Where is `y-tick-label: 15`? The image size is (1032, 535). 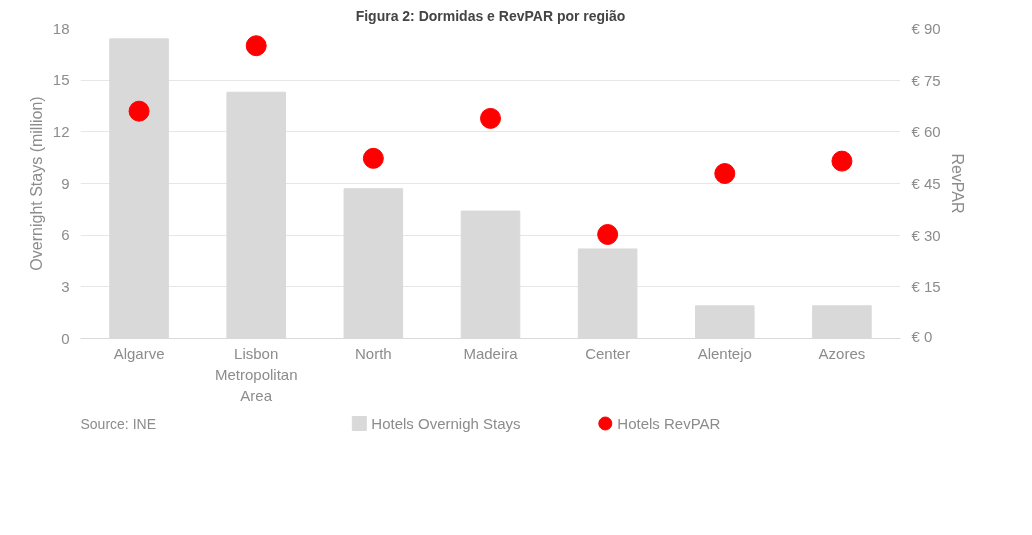
y-tick-label: 15 is located at coordinates (61, 80).